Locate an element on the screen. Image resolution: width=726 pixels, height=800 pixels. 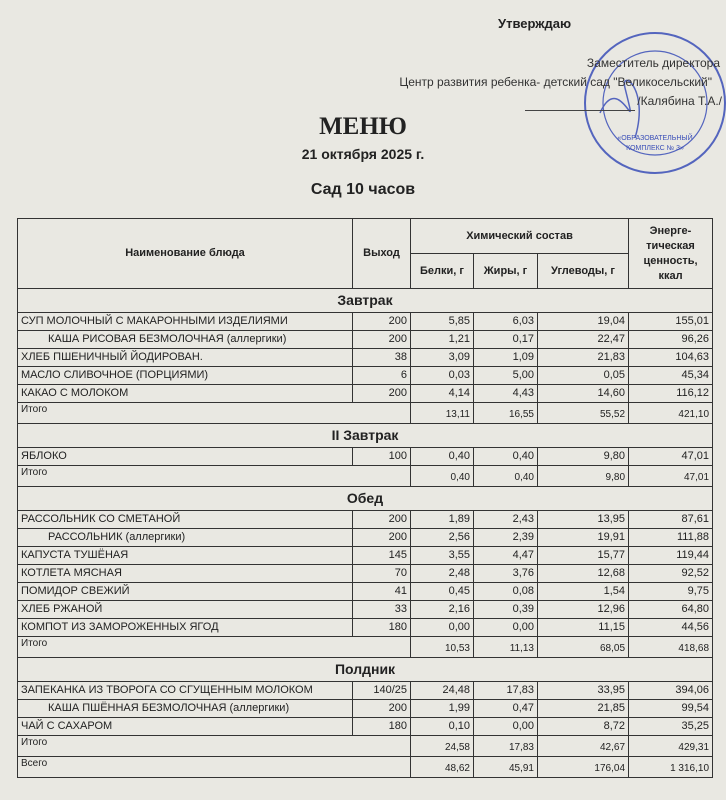
output-value: 145 is located at coordinates (381, 555).